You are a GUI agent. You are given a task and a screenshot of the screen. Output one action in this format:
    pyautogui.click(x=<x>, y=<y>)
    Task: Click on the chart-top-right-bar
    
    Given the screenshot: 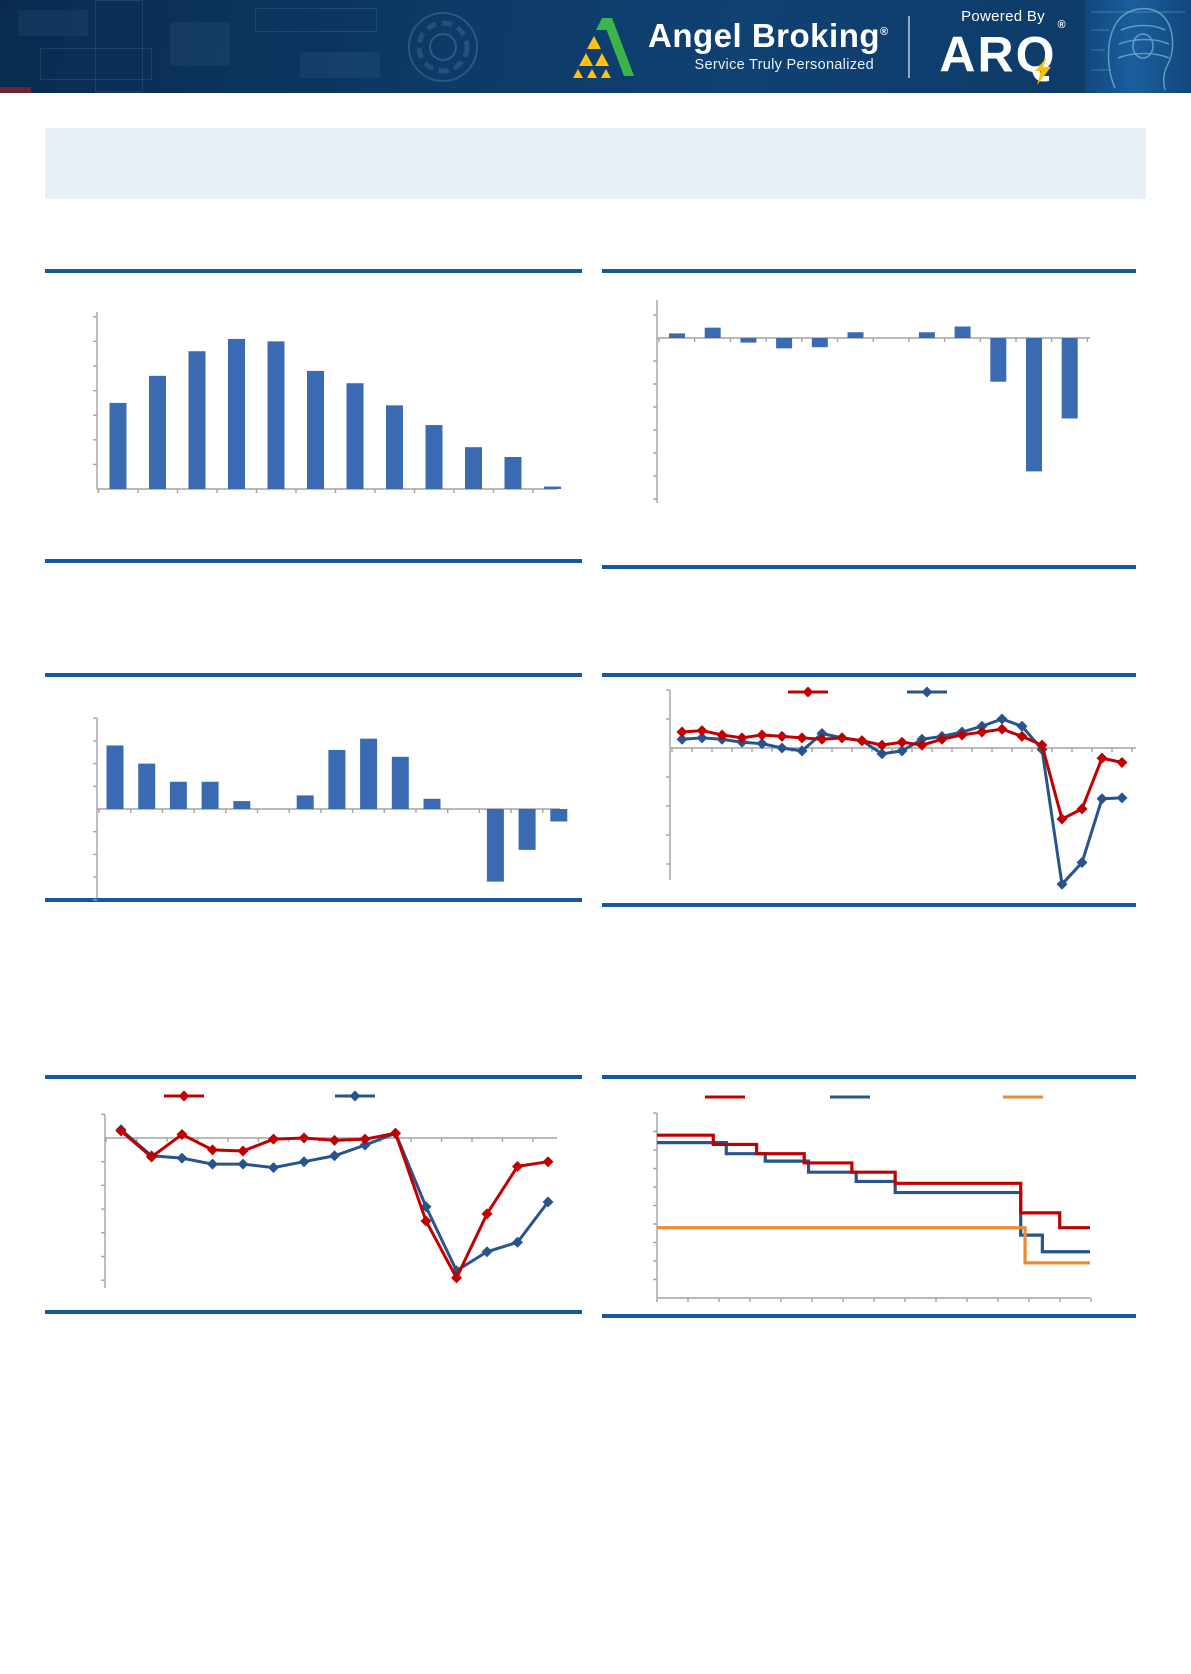 What is the action you would take?
    pyautogui.click(x=869, y=400)
    